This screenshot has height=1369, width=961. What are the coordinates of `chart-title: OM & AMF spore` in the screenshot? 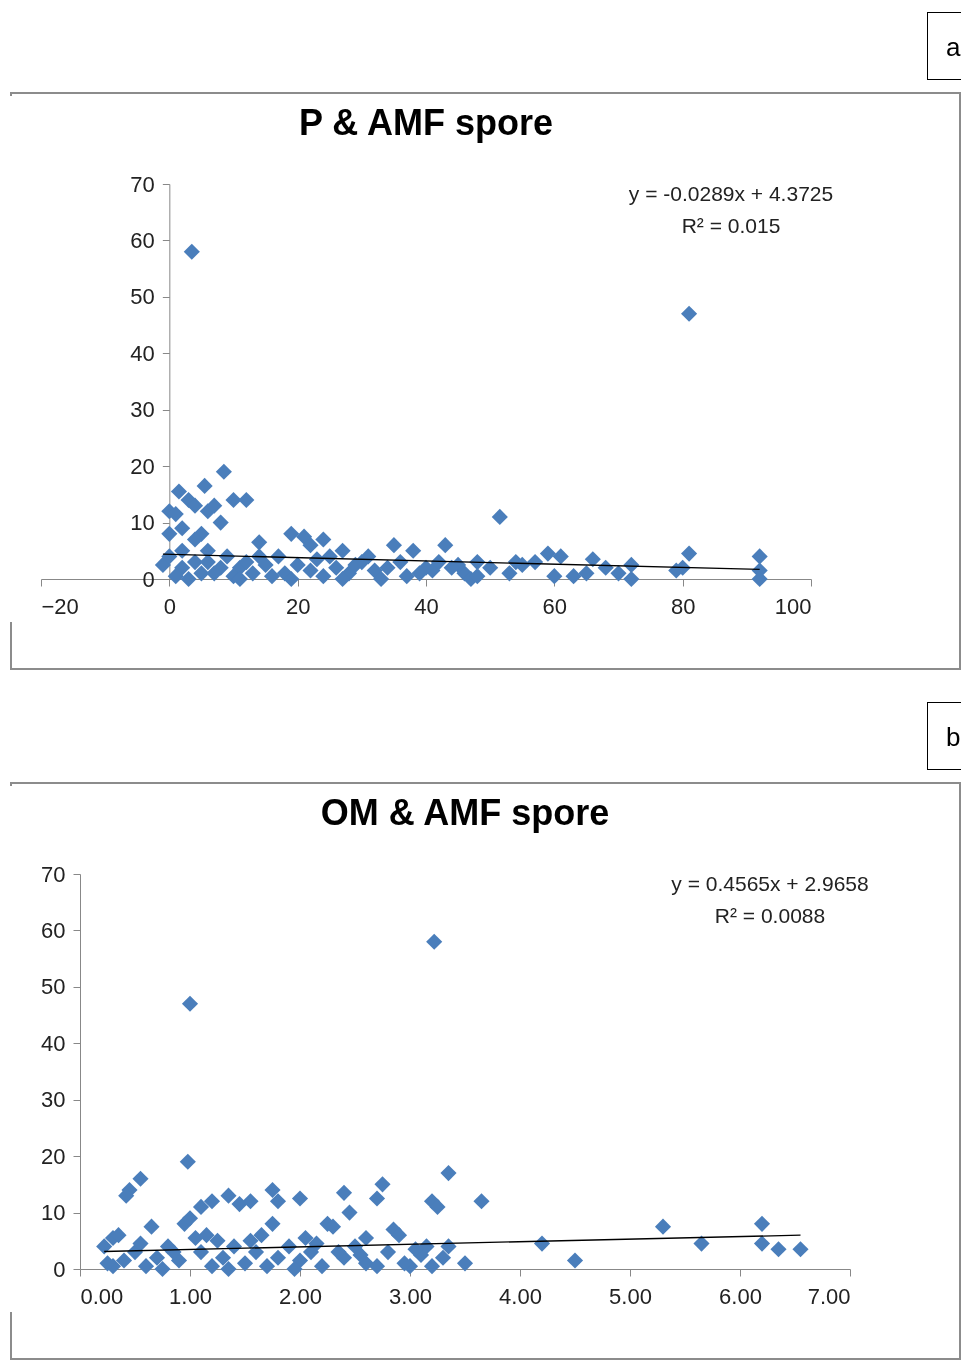 It's located at (465, 812).